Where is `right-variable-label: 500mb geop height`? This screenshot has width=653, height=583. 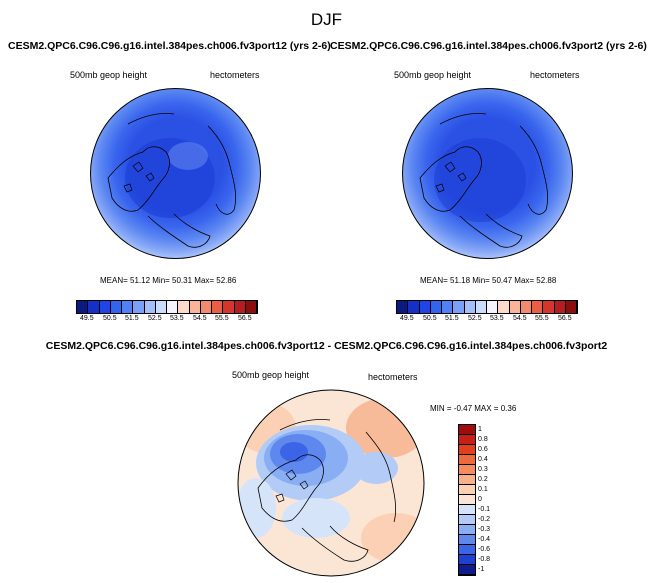 right-variable-label: 500mb geop height is located at coordinates (433, 75).